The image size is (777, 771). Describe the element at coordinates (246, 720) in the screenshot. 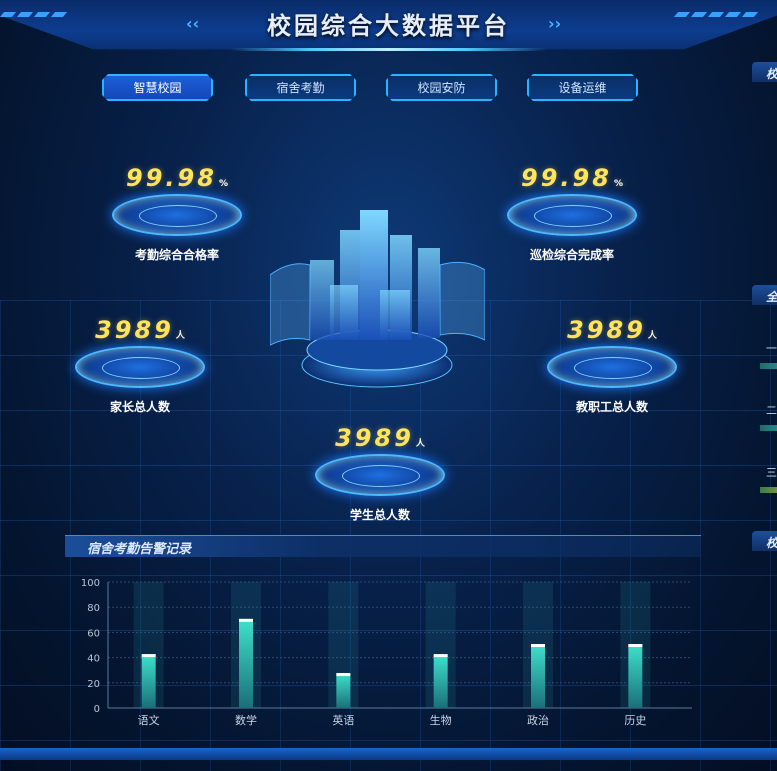

I see `x-tick-label: 数学` at that location.